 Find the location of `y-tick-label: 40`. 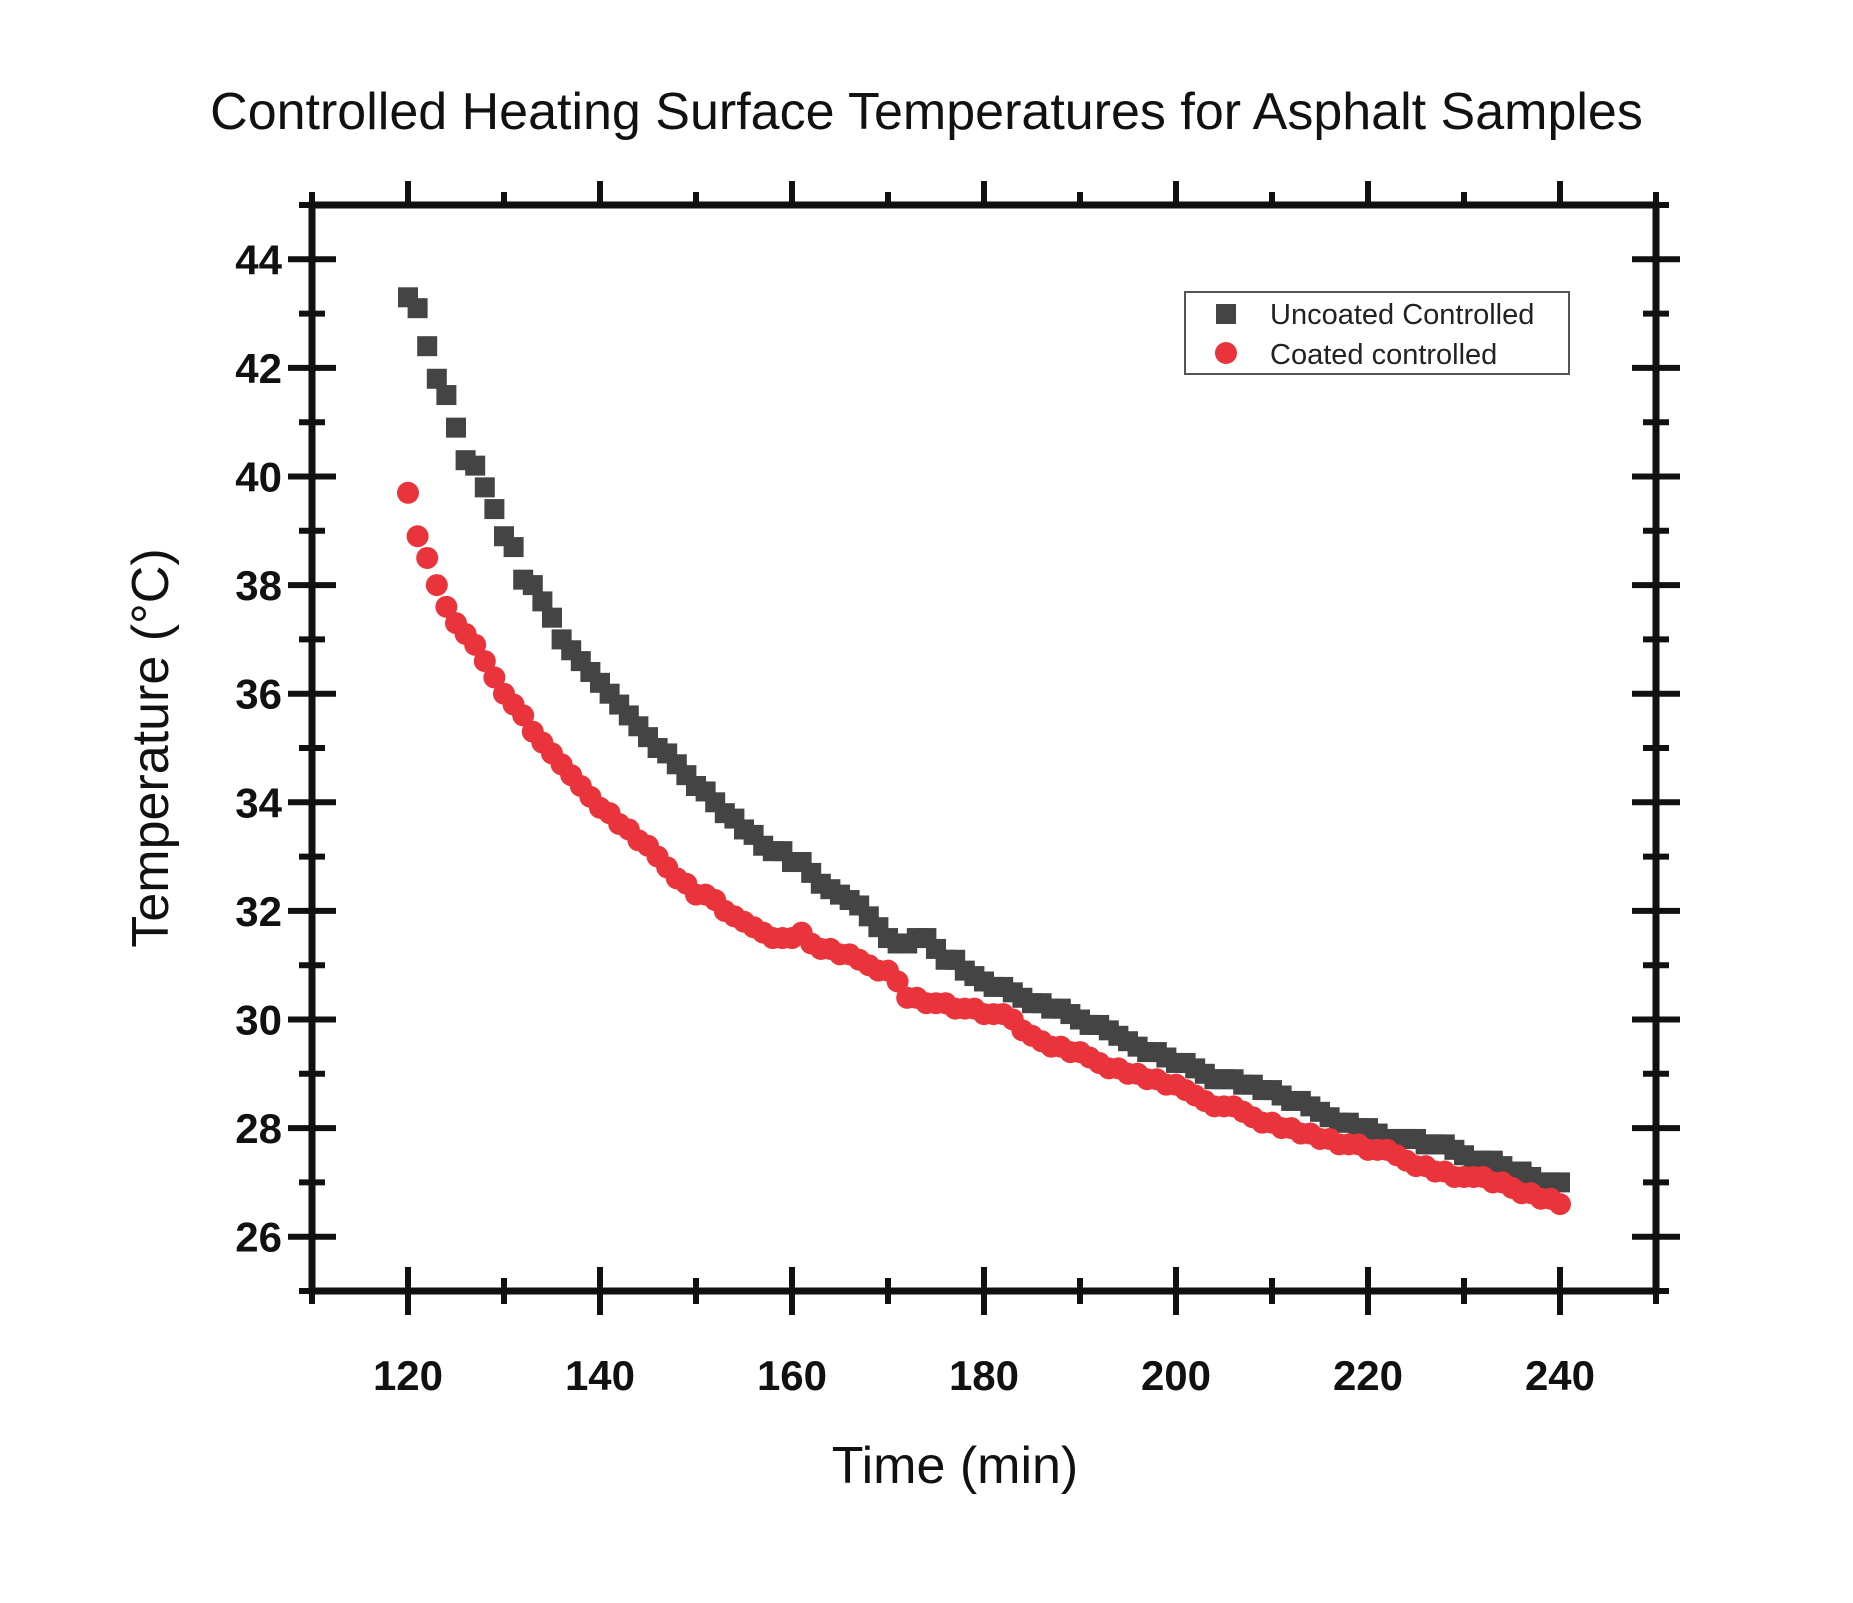

y-tick-label: 40 is located at coordinates (258, 477).